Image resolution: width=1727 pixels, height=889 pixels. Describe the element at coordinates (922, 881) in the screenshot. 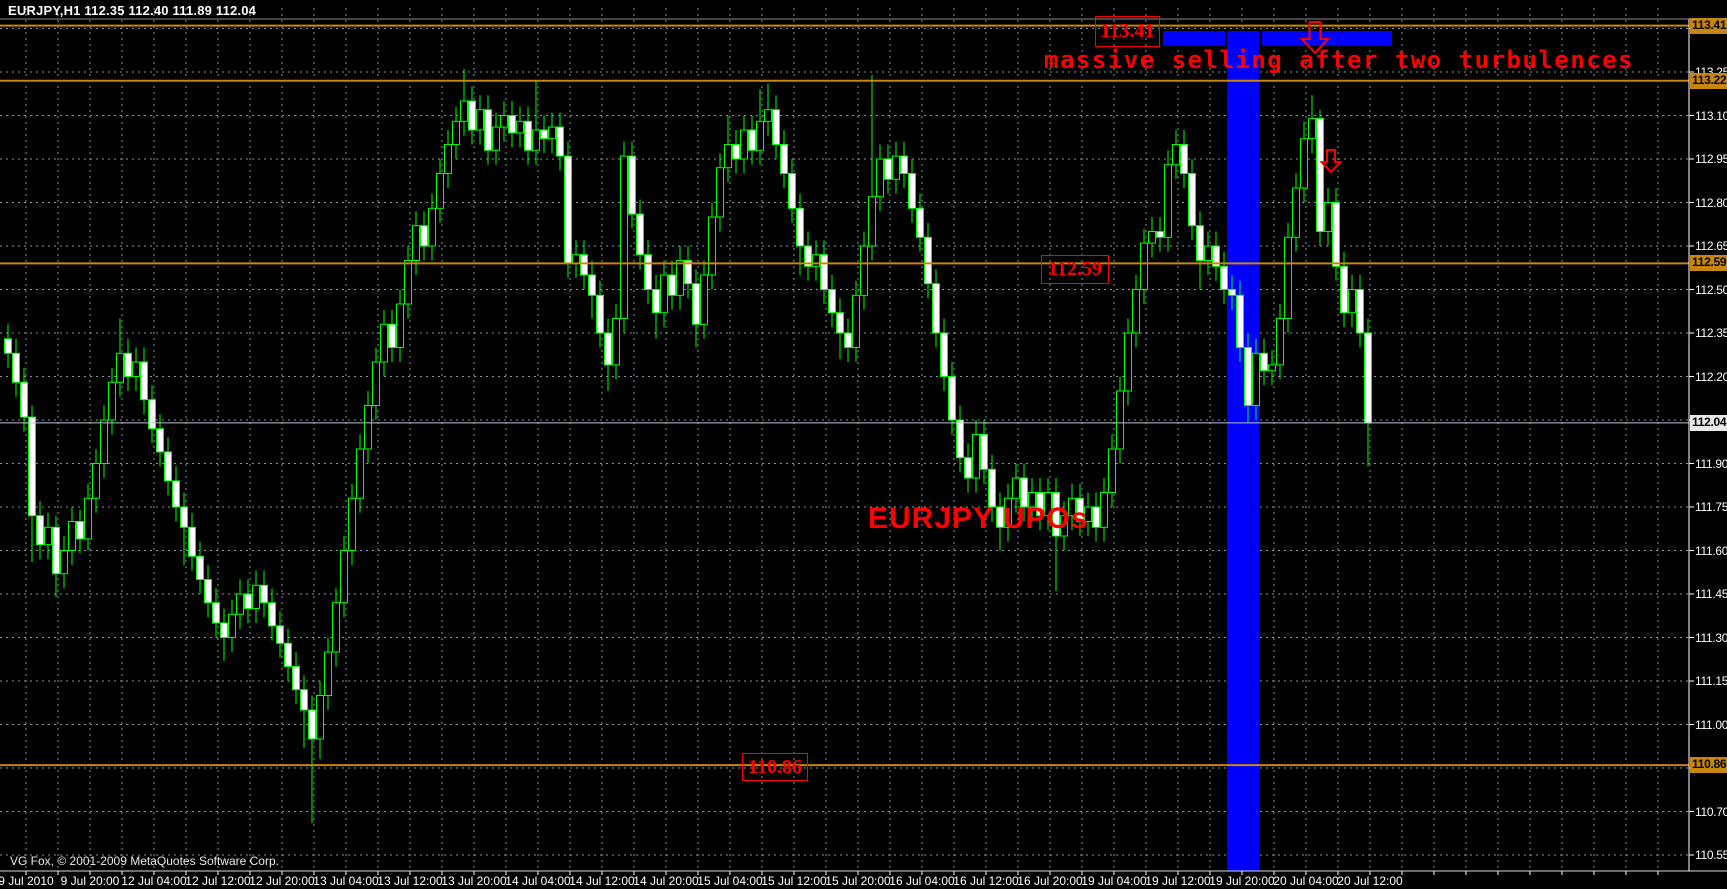

I see `time-axis-label: 16 Jul 04:00` at that location.